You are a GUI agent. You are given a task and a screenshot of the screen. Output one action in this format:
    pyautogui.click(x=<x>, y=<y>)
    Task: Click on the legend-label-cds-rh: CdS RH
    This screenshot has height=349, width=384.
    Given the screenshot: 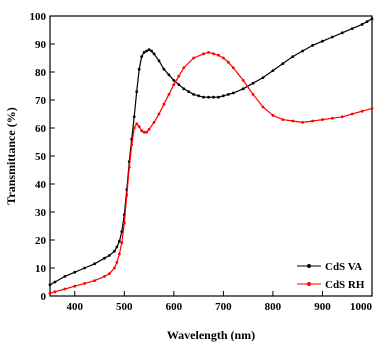 What is the action you would take?
    pyautogui.click(x=345, y=285)
    